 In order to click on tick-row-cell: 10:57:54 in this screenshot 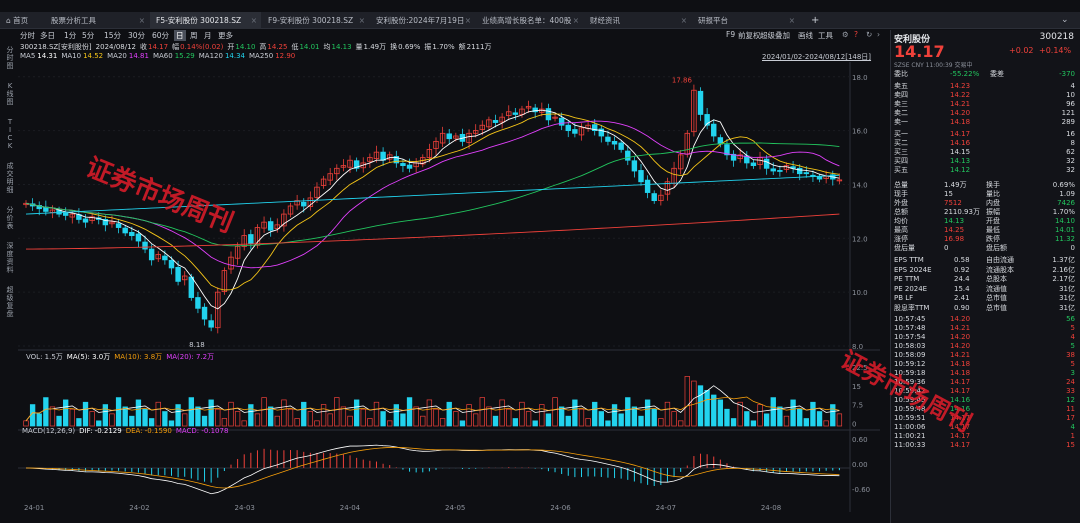, I will do `click(910, 337)`.